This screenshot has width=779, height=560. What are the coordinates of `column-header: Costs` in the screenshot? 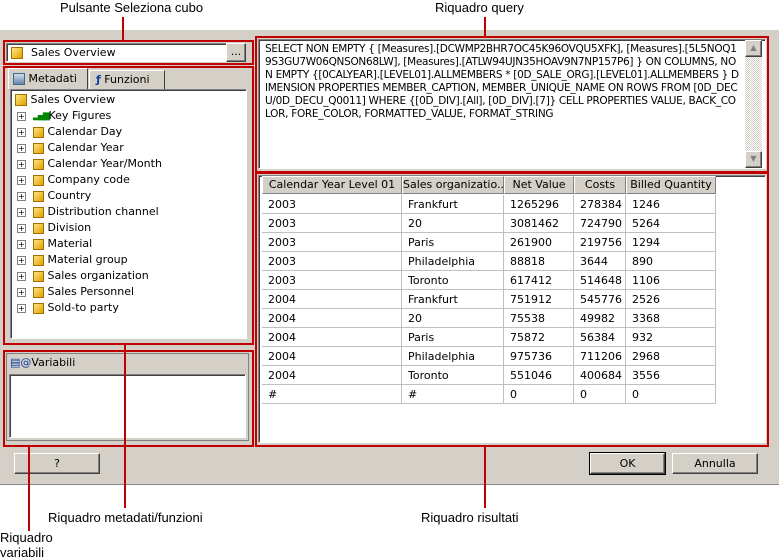 It's located at (600, 185).